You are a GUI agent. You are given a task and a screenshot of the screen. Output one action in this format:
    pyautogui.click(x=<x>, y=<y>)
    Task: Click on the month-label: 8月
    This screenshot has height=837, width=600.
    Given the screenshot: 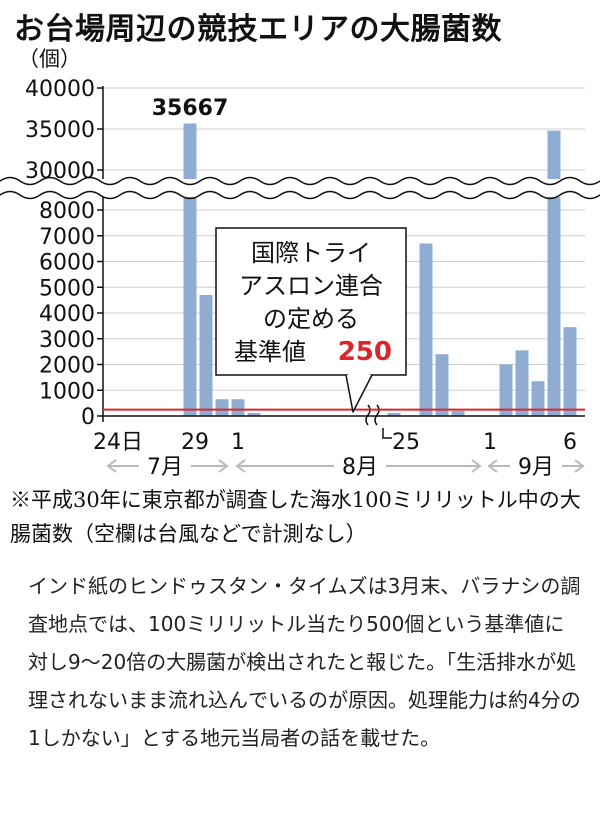 What is the action you would take?
    pyautogui.click(x=360, y=467)
    